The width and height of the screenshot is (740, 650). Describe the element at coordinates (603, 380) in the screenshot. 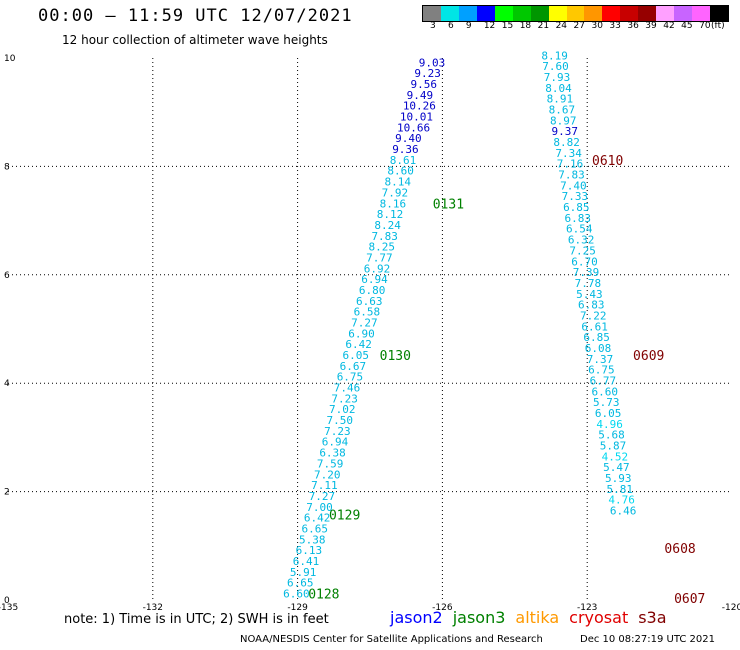

I see `wave-height-value: 6.77` at that location.